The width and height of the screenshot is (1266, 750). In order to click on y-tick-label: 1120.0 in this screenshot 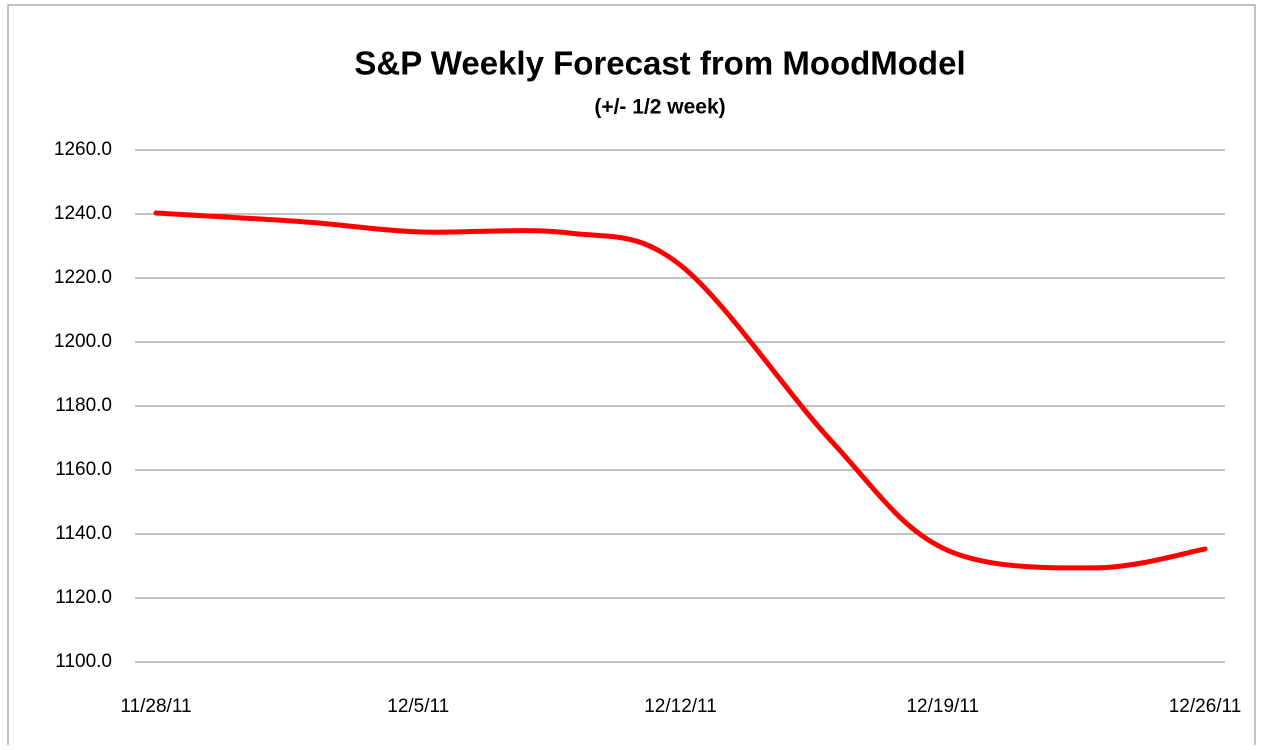, I will do `click(83, 597)`.